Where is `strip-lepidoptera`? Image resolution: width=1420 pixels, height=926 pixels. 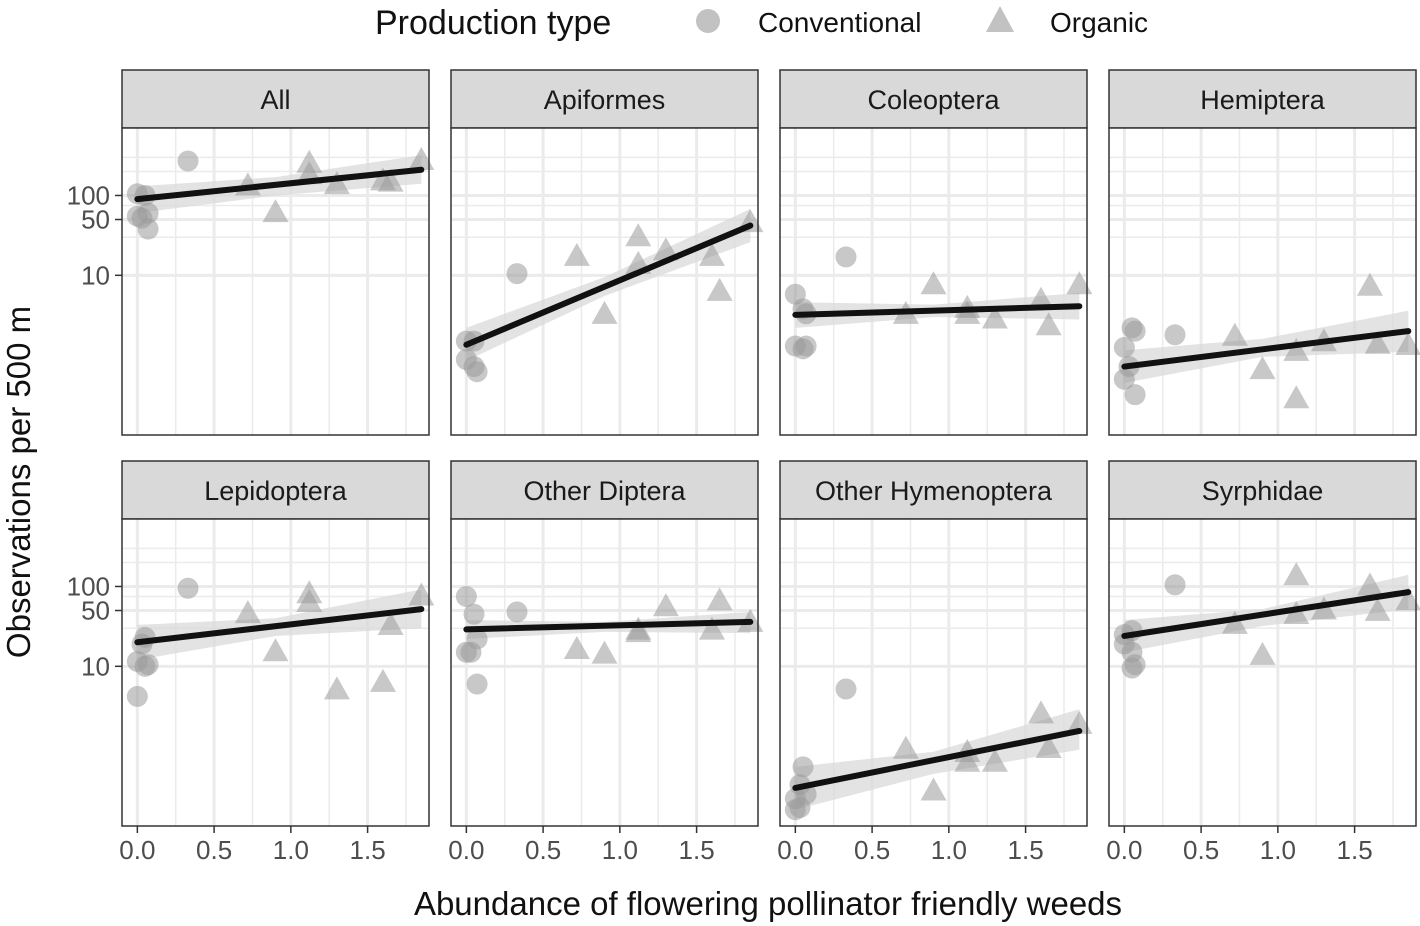
strip-lepidoptera is located at coordinates (275, 490).